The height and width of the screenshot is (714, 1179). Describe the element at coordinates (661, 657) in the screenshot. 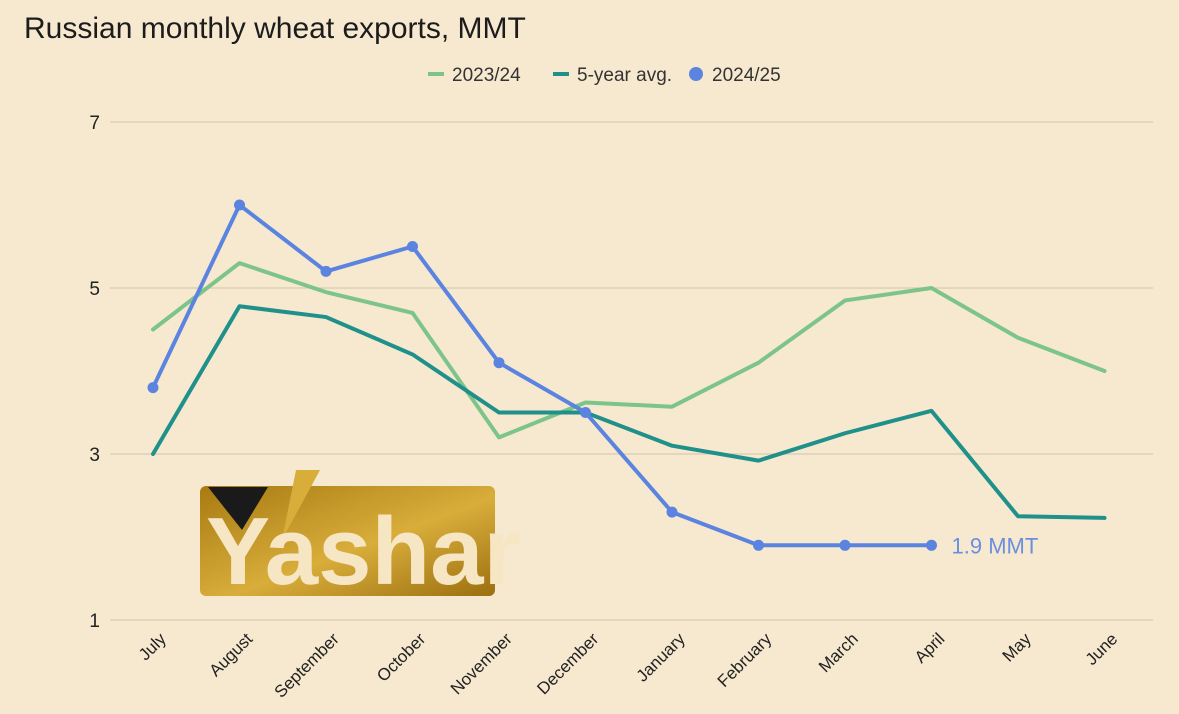

I see `x-tick-label: January` at that location.